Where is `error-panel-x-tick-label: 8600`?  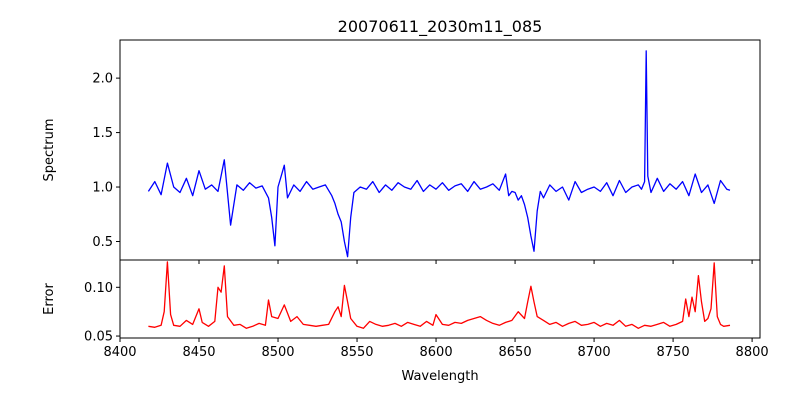 error-panel-x-tick-label: 8600 is located at coordinates (436, 352).